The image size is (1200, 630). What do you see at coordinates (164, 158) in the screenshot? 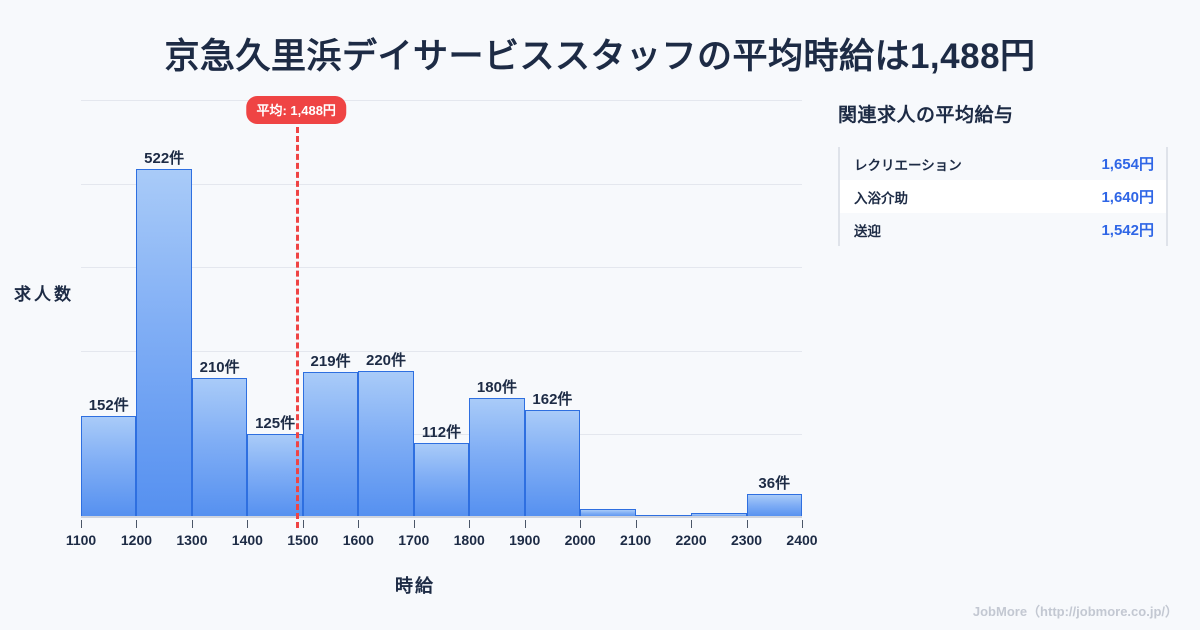
I see `bar-value-label: 522件` at bounding box center [164, 158].